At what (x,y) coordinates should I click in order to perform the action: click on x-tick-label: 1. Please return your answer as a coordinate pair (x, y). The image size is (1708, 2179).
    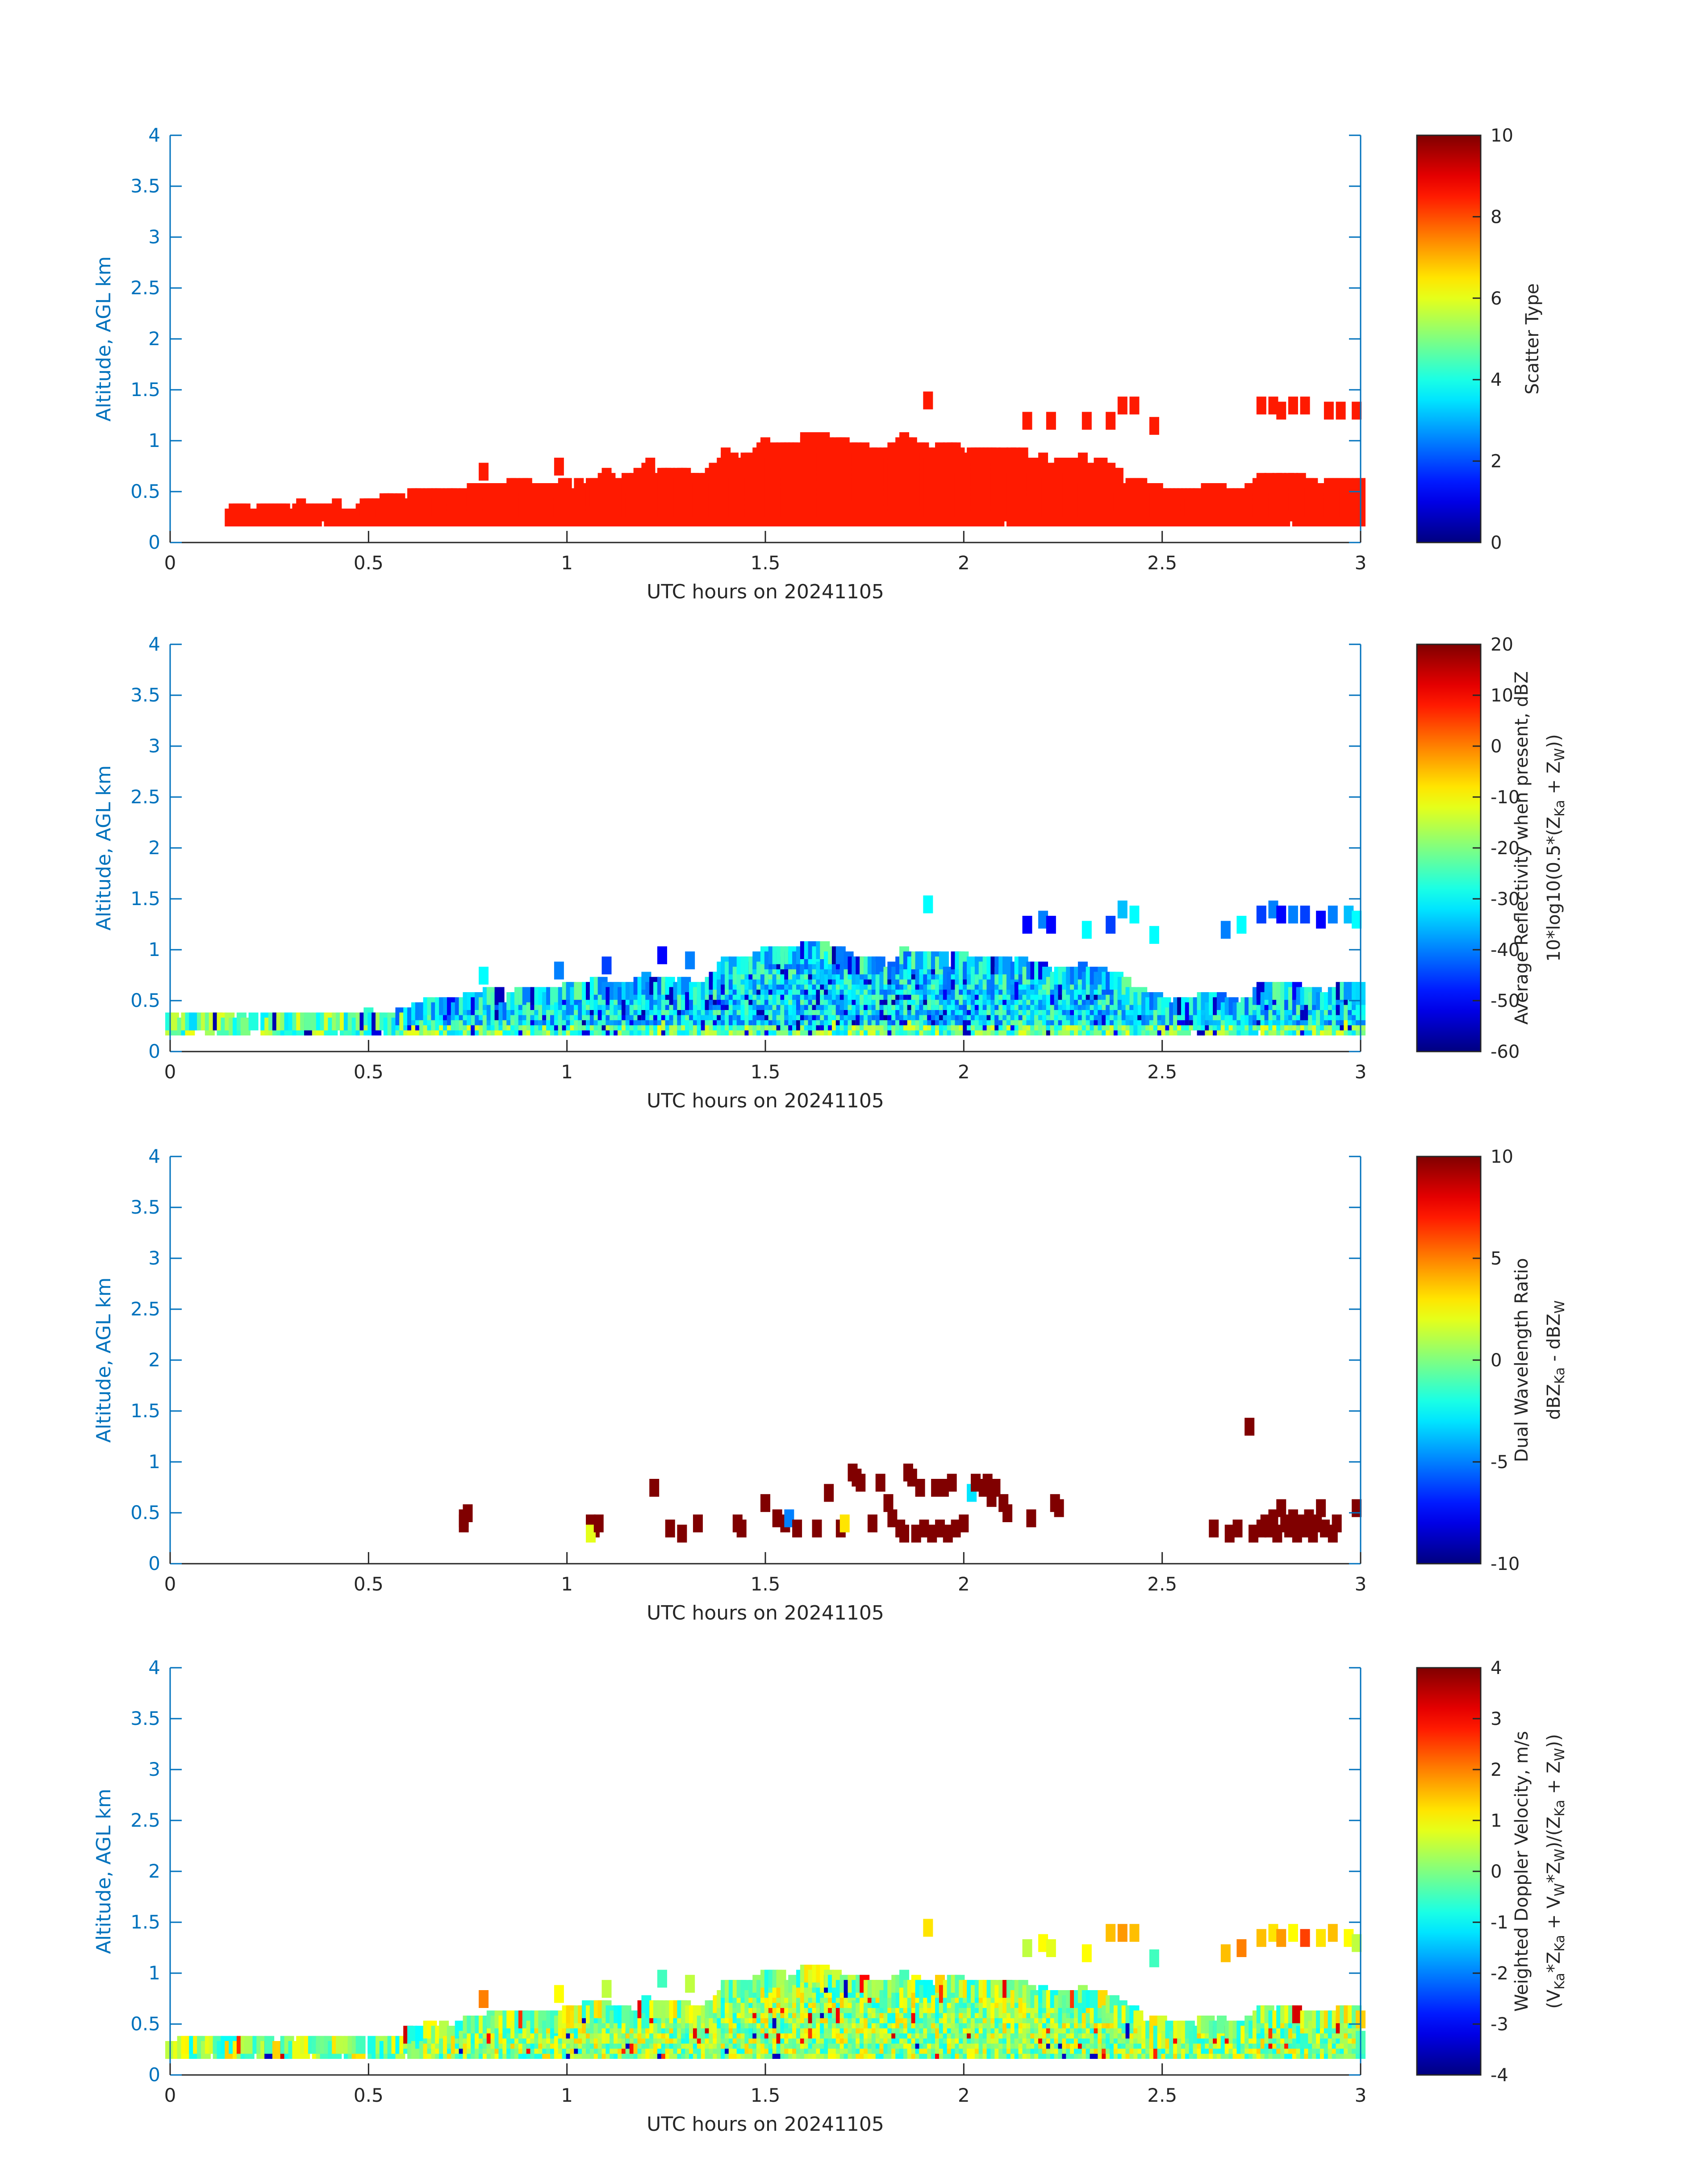
    Looking at the image, I should click on (567, 563).